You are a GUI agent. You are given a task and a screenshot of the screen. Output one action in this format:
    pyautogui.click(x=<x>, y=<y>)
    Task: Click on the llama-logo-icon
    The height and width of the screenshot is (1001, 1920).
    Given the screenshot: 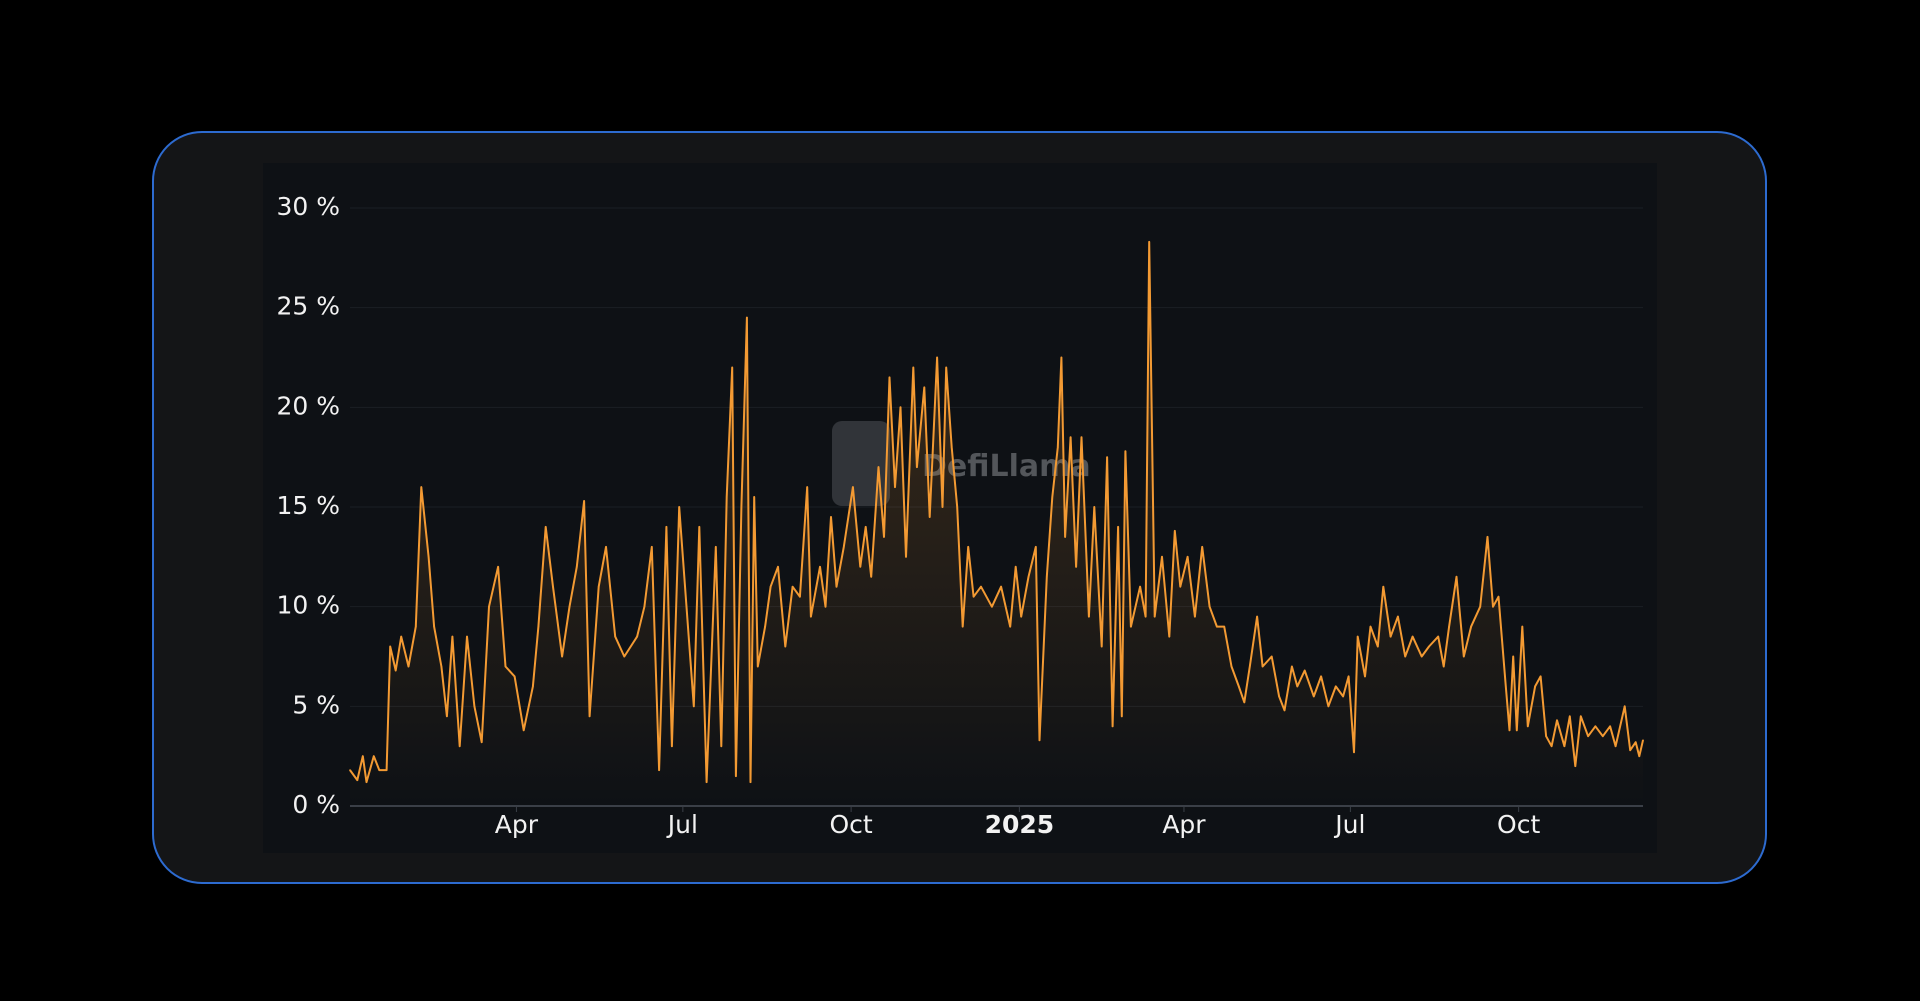 What is the action you would take?
    pyautogui.click(x=861, y=463)
    